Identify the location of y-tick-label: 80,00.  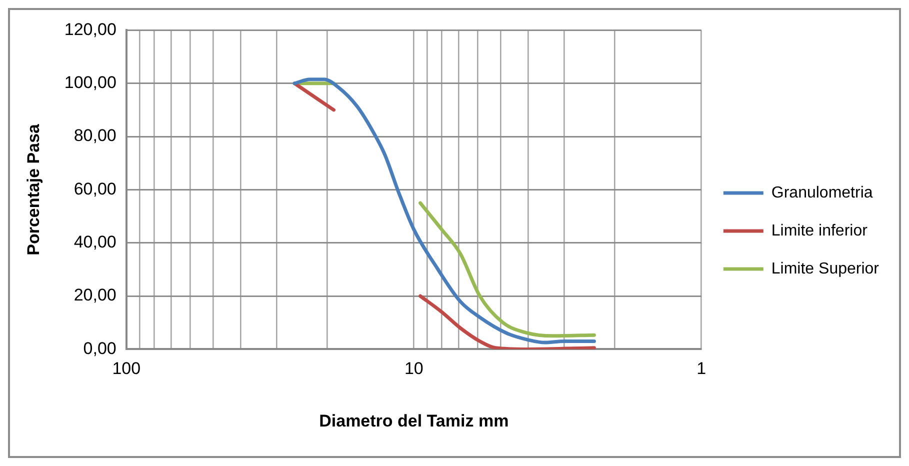
(95, 136).